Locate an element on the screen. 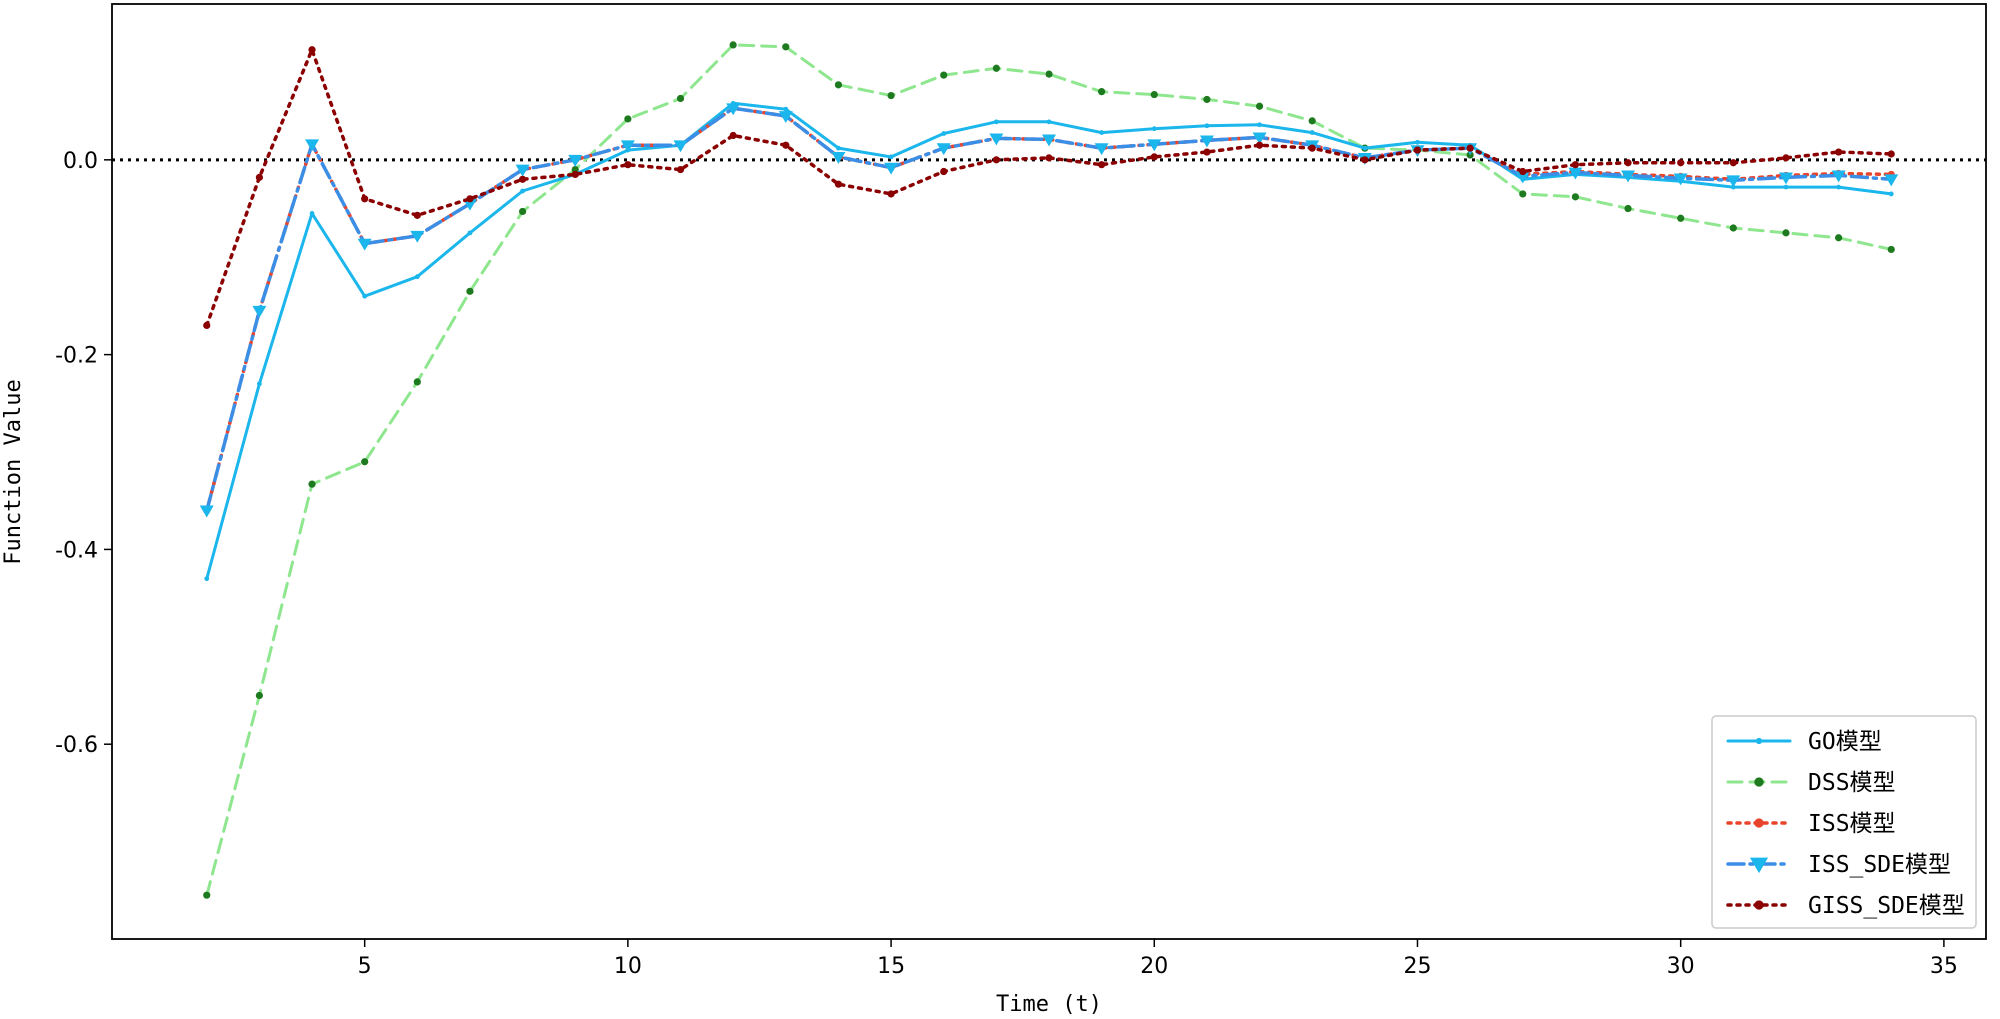 The image size is (2000, 1019). legend-items: GO模型 DSS模型 ISS模型 ISS_SDE模型 GISS_SDE模型 is located at coordinates (1845, 824).